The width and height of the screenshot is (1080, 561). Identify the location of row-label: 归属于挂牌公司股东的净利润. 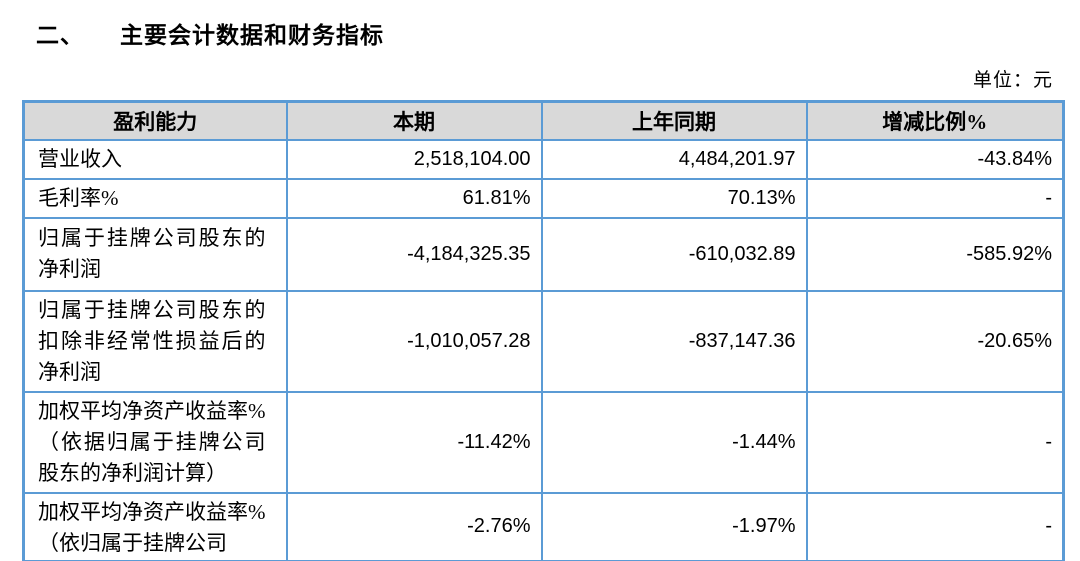
(152, 253).